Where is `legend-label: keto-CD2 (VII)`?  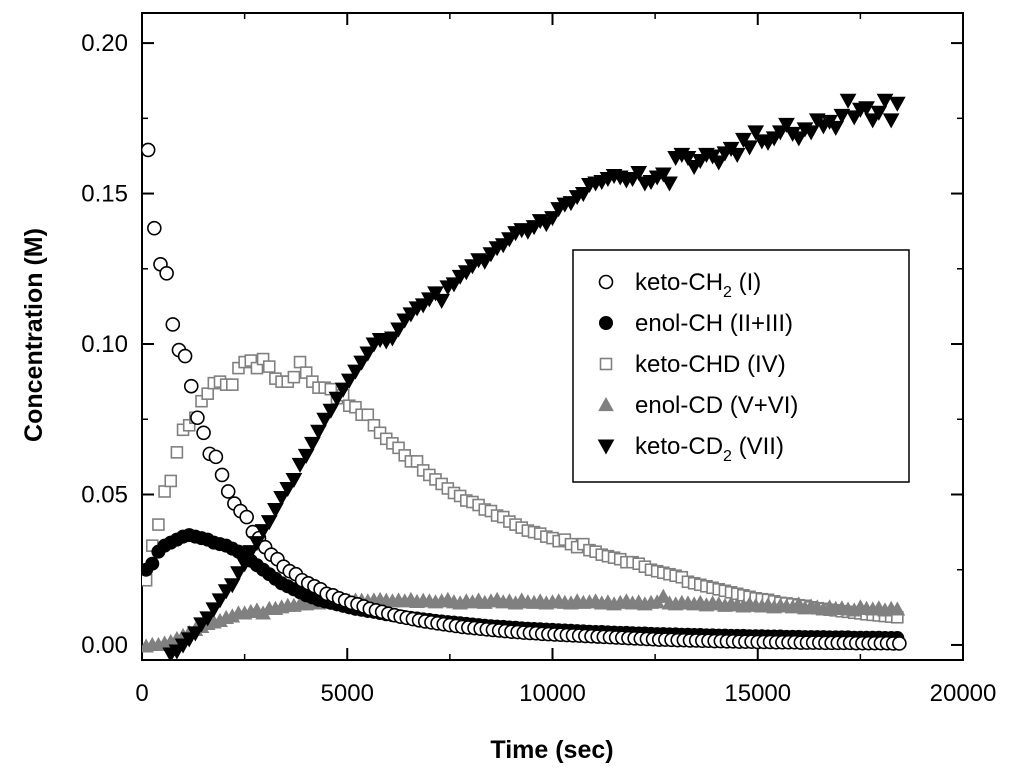 legend-label: keto-CD2 (VII) is located at coordinates (709, 449).